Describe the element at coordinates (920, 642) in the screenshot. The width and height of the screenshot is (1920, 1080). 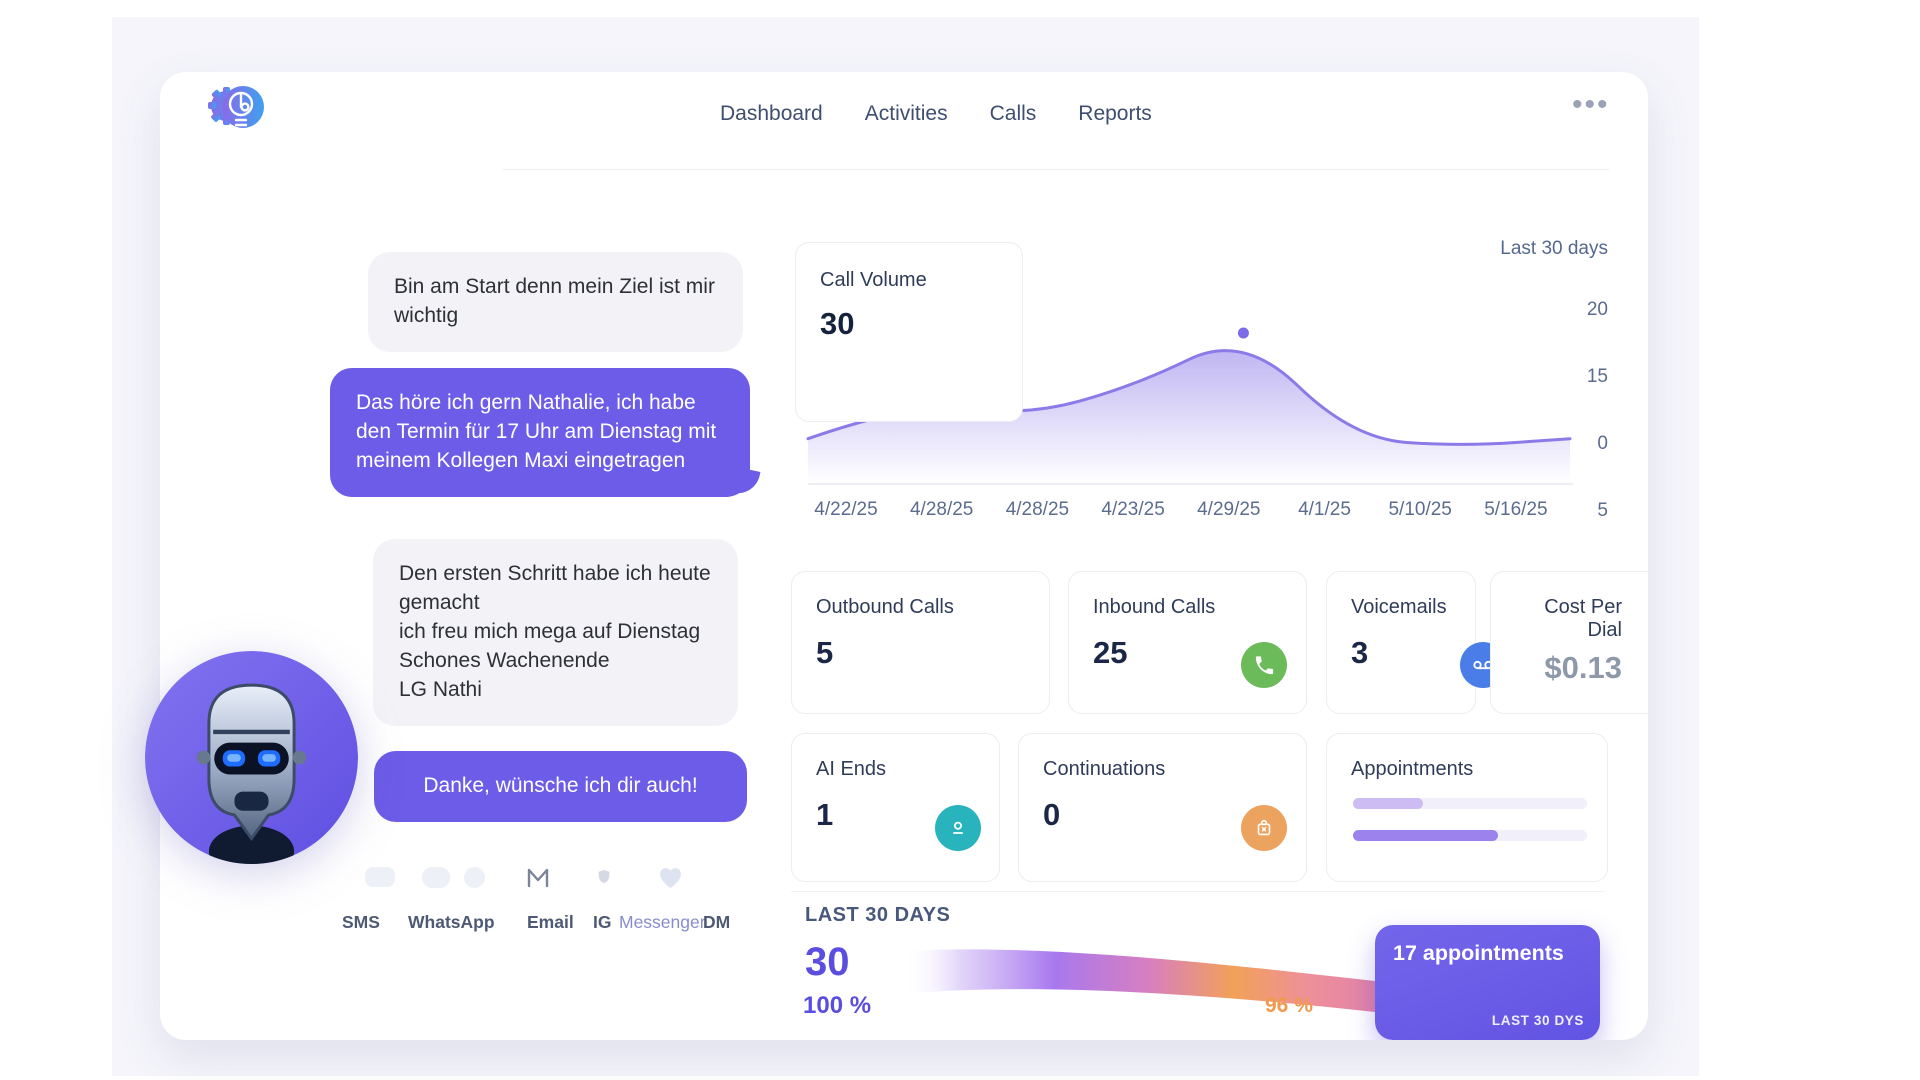
I see `outbound-calls-card: Outbound Calls 5` at that location.